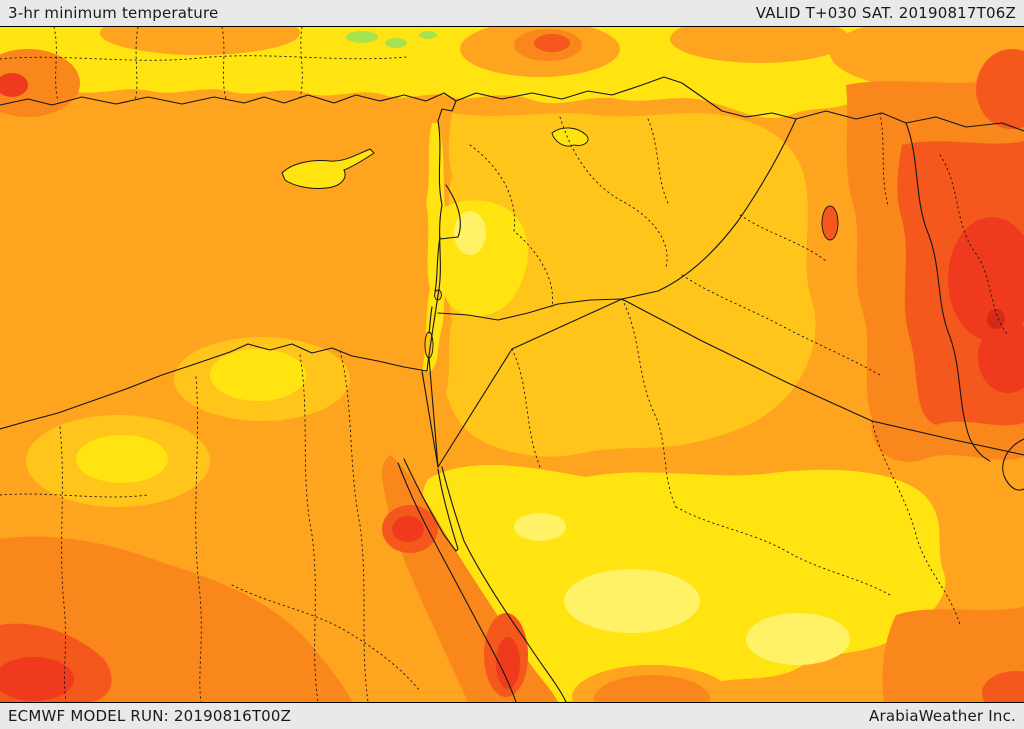  Describe the element at coordinates (709, 209) in the screenshot. I see `syria-iraq-border` at that location.